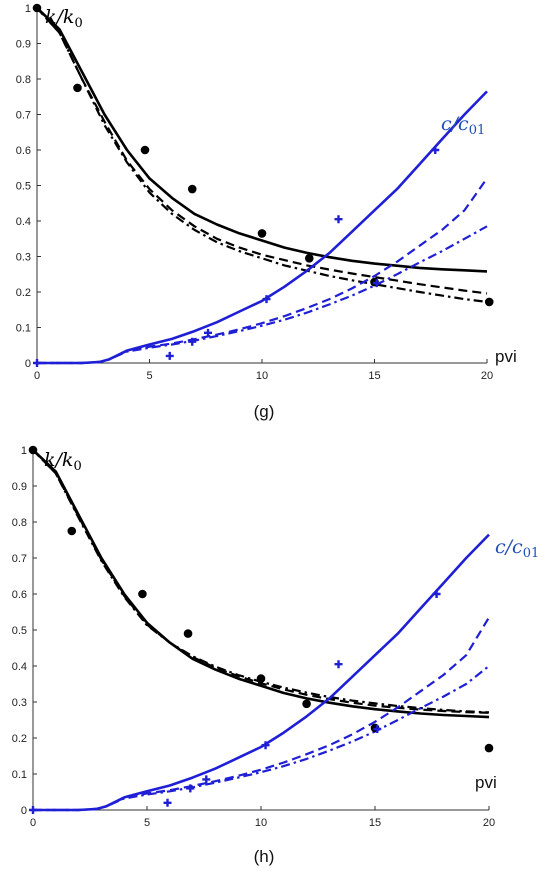 This screenshot has height=880, width=550. What do you see at coordinates (264, 411) in the screenshot?
I see `panel-caption: (g)` at bounding box center [264, 411].